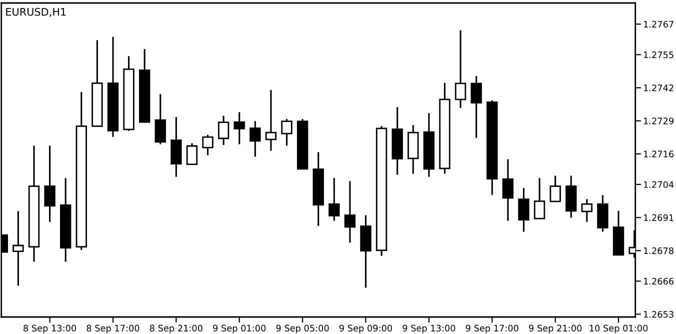 The image size is (676, 334). Describe the element at coordinates (113, 329) in the screenshot. I see `x-tick-label: 8 Sep 17:00` at that location.